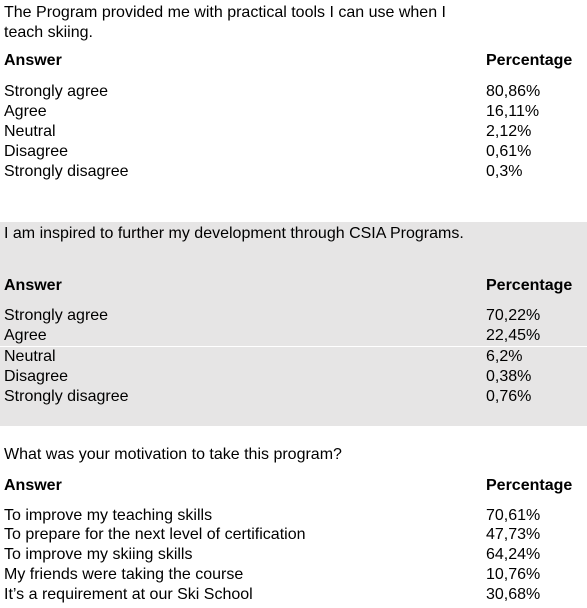  Describe the element at coordinates (513, 111) in the screenshot. I see `percentage-cell: 16,11%` at that location.